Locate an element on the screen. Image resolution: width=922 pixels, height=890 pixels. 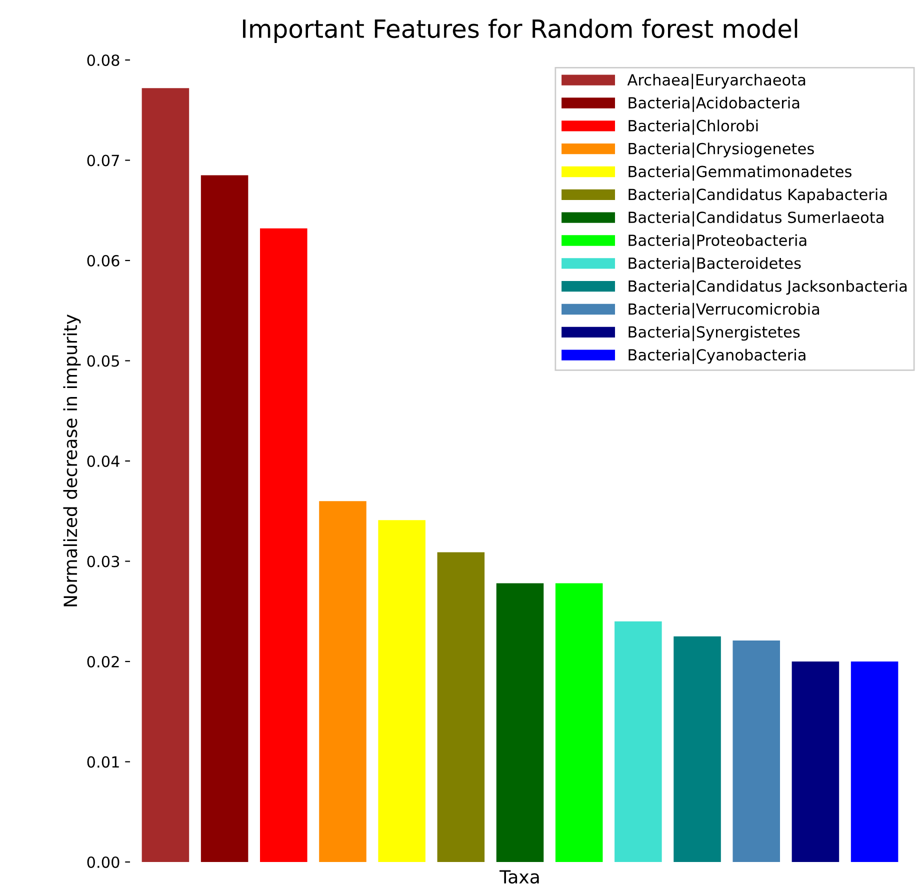
legend-label: Bacteria|Bacteroidetes is located at coordinates (714, 264).